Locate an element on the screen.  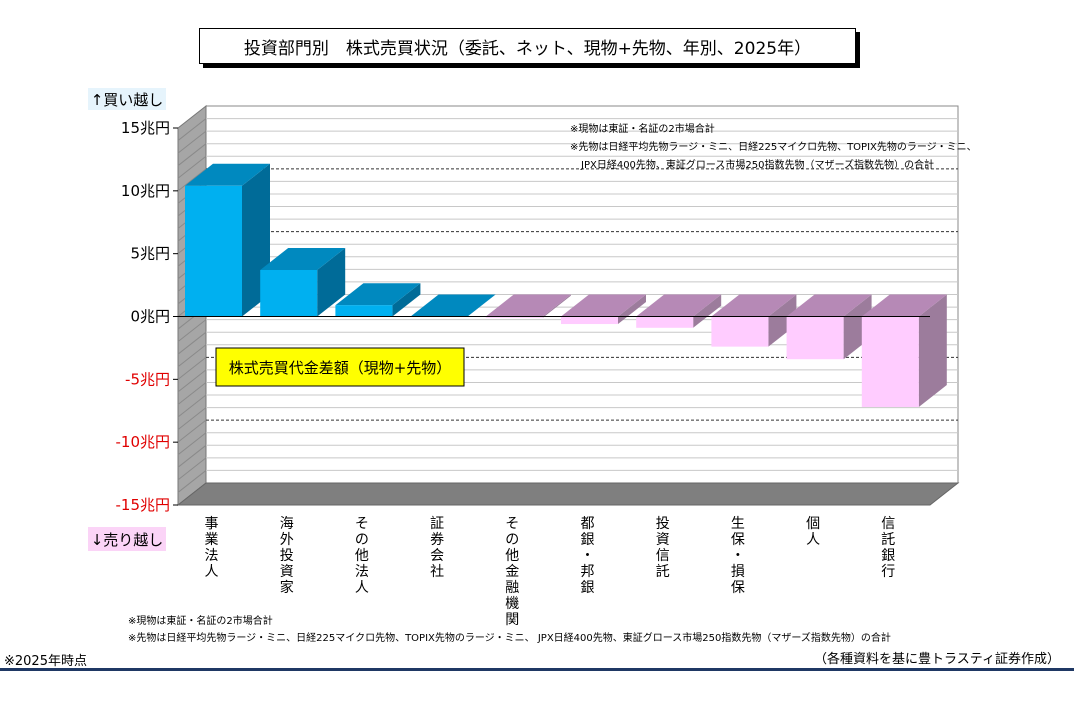
category-label: 証券会社 is located at coordinates (437, 548).